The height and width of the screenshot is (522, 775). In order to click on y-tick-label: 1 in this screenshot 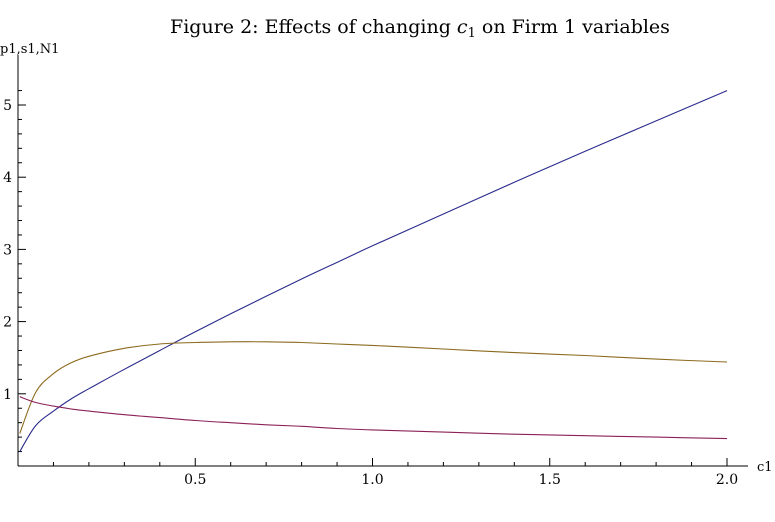, I will do `click(7, 395)`.